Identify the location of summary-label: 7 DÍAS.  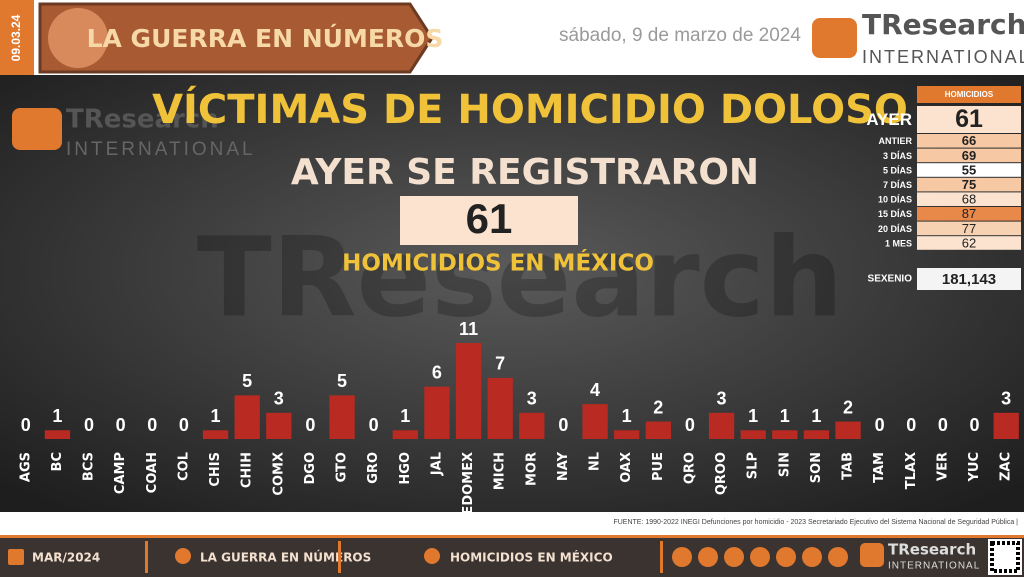
(897, 185).